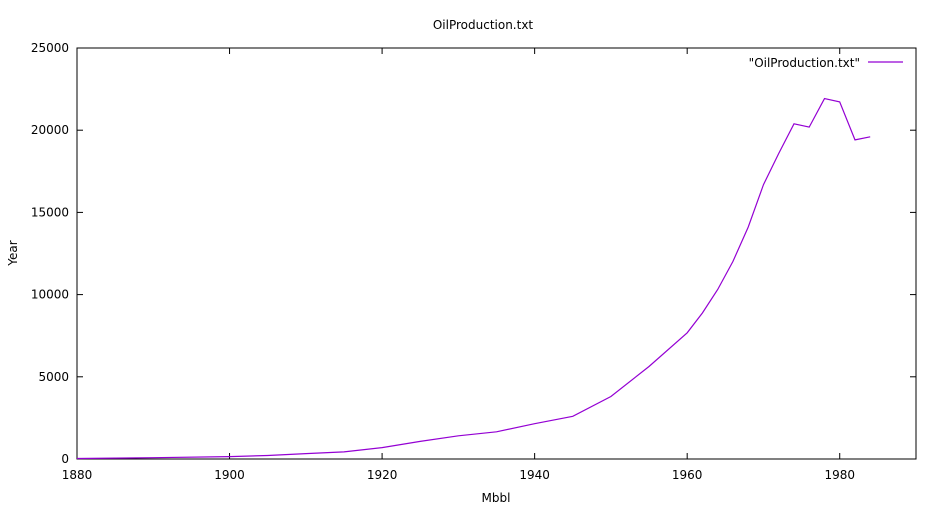 The width and height of the screenshot is (937, 509). Describe the element at coordinates (483, 25) in the screenshot. I see `chart-title: OilProduction.txt` at that location.